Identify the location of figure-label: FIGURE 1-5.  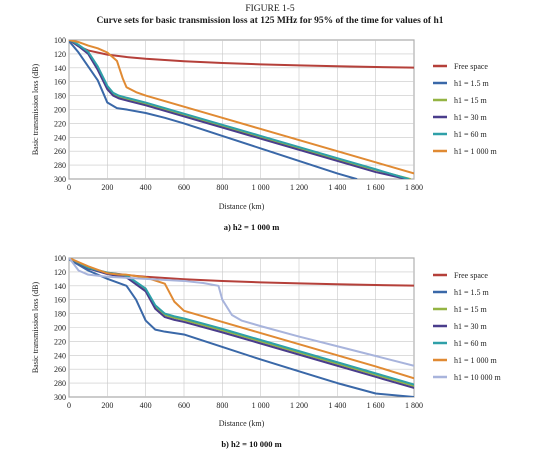
(270, 9).